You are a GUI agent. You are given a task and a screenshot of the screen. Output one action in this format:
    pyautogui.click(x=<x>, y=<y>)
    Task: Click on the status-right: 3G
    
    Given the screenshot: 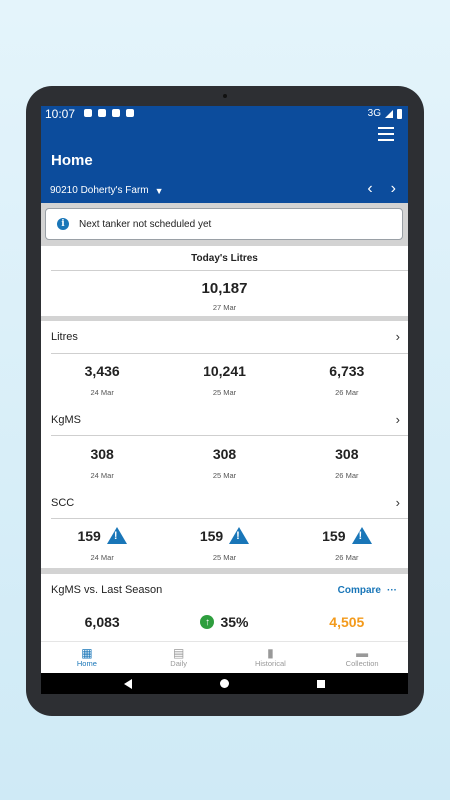 What is the action you would take?
    pyautogui.click(x=385, y=113)
    